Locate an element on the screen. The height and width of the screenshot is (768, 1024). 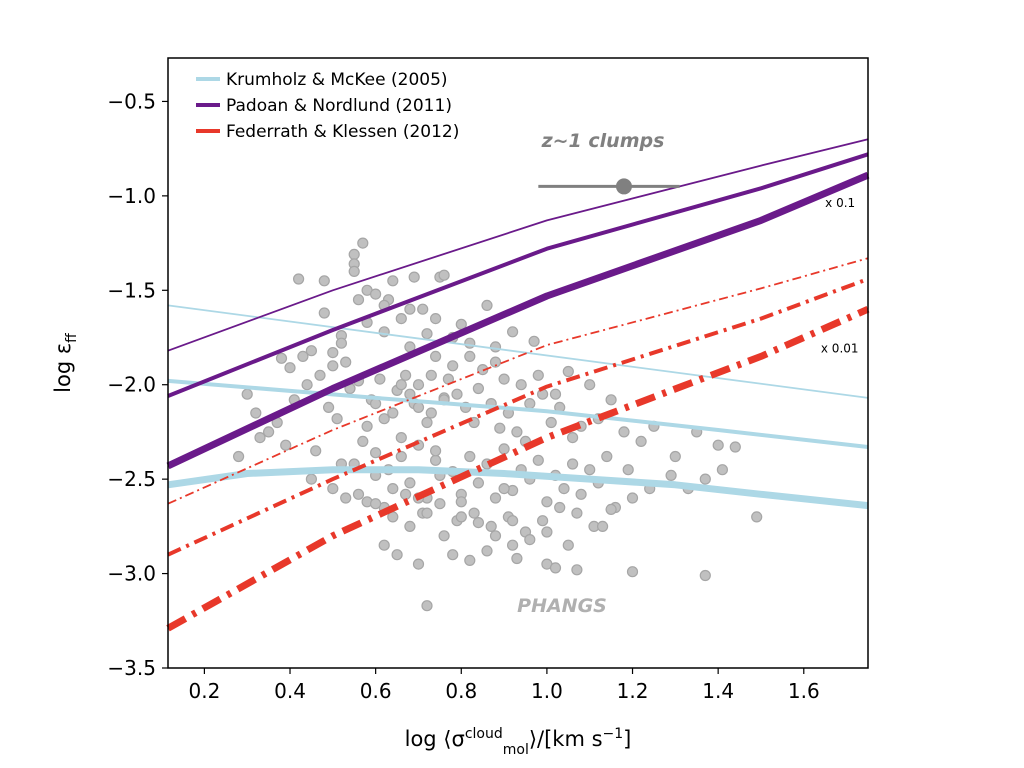
clump-label: z~1 clumps is located at coordinates (603, 141).